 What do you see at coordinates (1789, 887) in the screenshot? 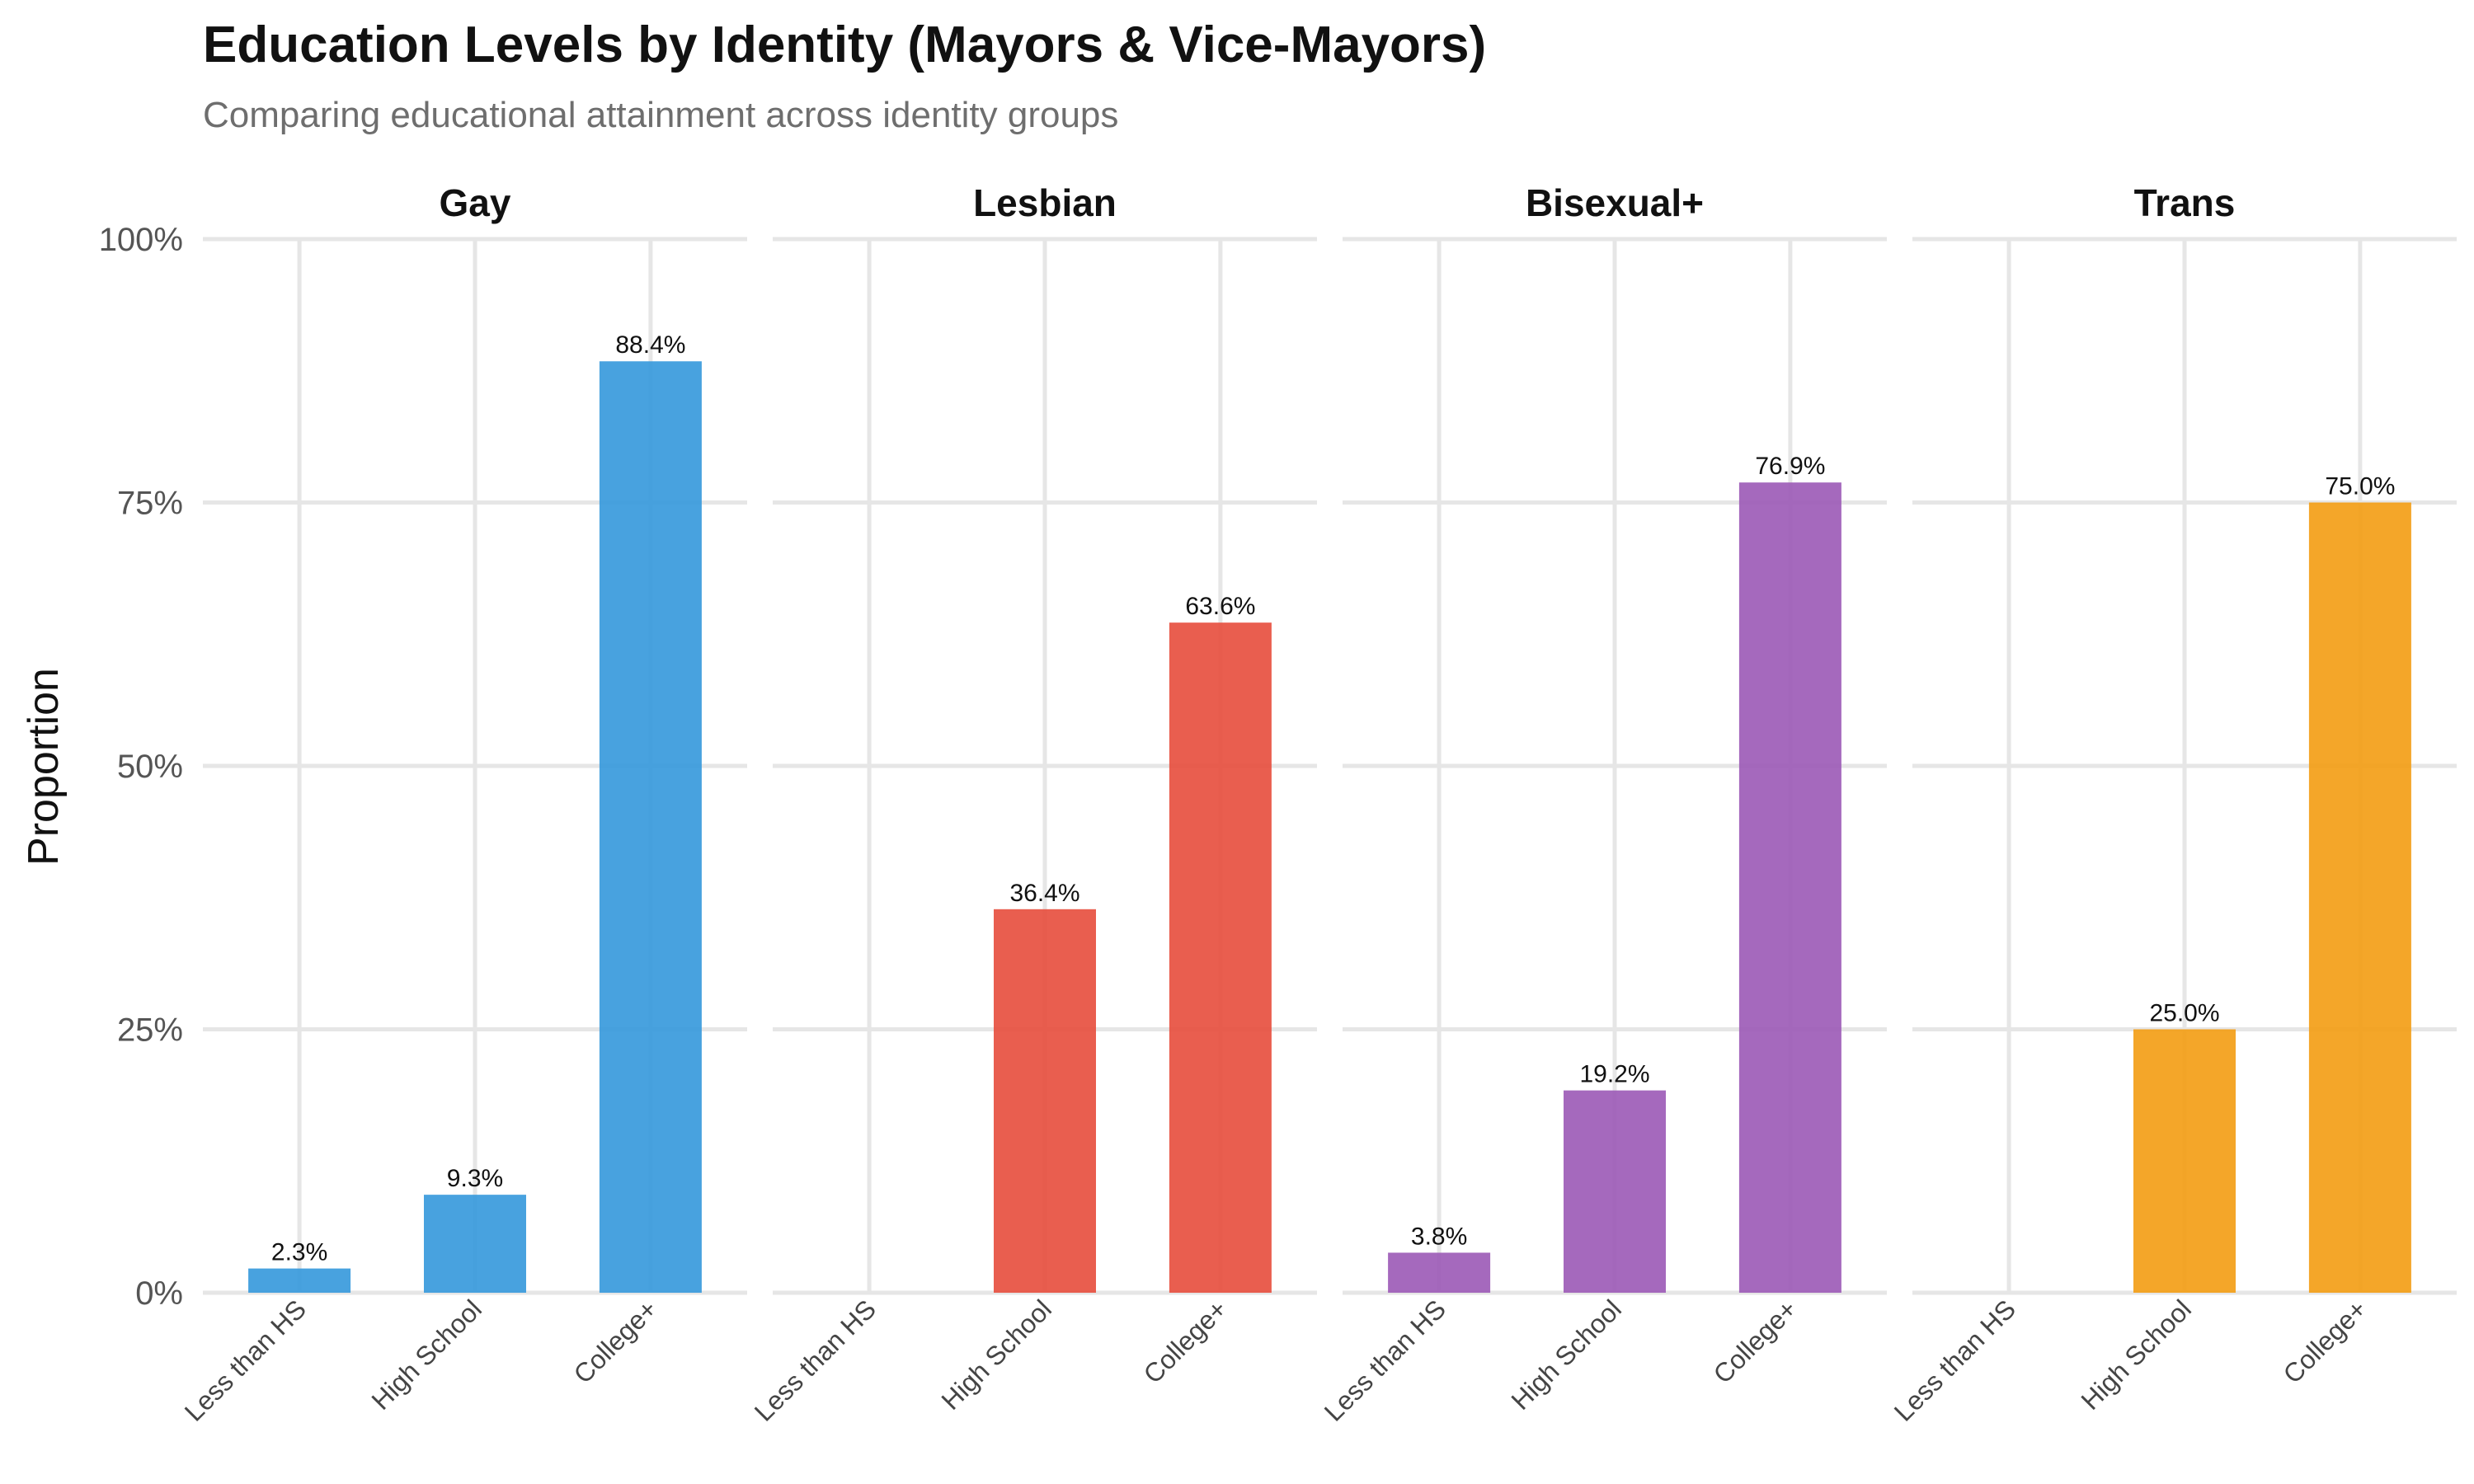
I see `bar-bisexual-college` at bounding box center [1789, 887].